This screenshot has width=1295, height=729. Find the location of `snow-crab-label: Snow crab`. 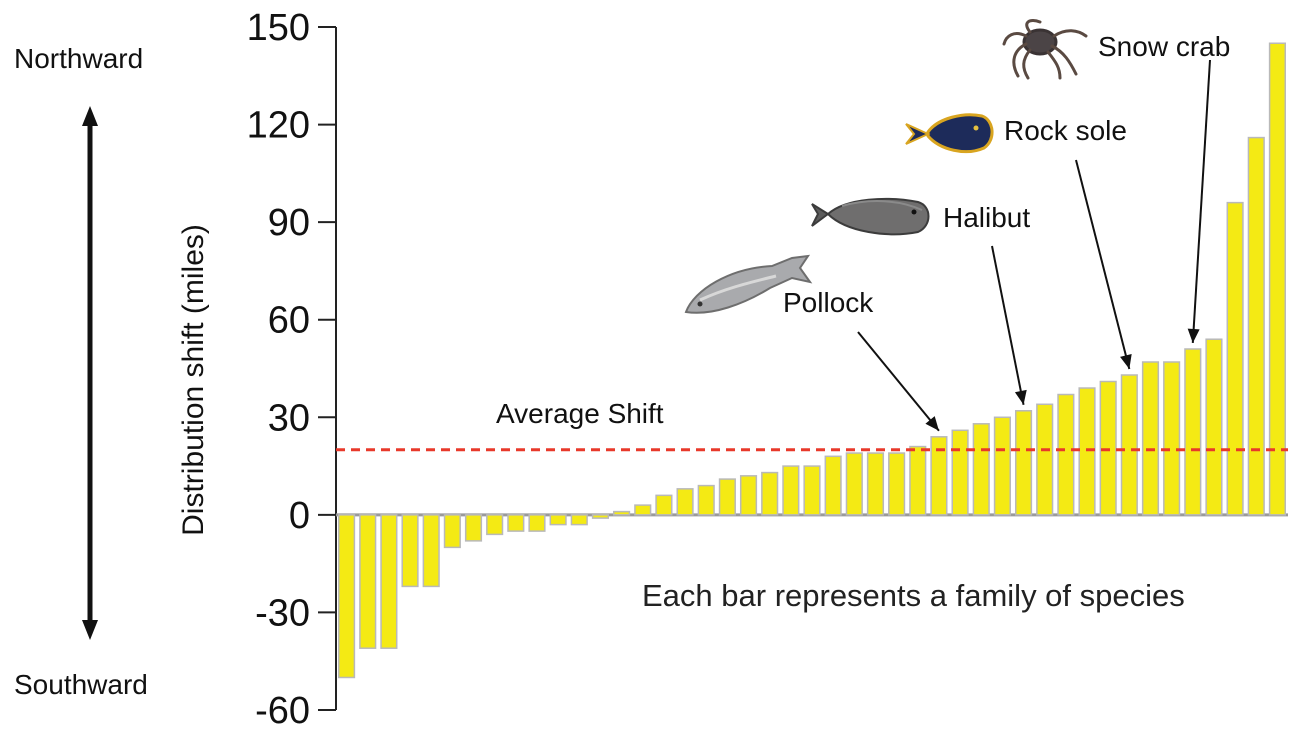

snow-crab-label: Snow crab is located at coordinates (1164, 46).